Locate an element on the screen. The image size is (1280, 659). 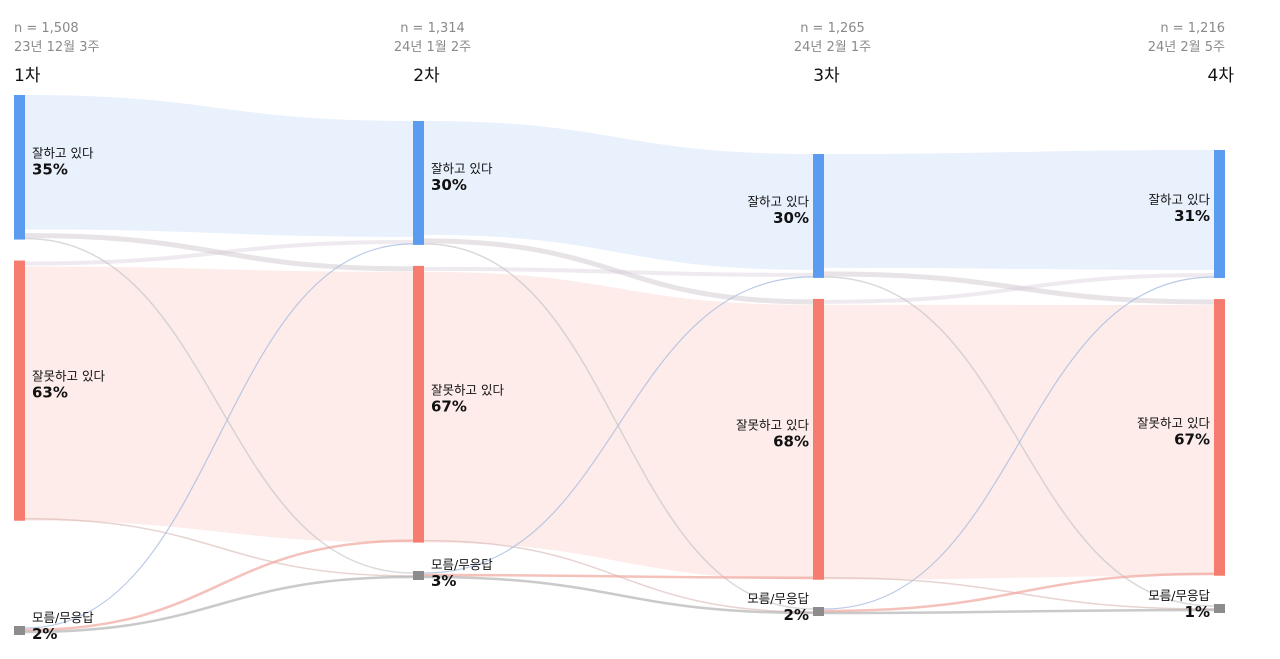
wave-date-4: 24년 2월 5주 is located at coordinates (1186, 47).